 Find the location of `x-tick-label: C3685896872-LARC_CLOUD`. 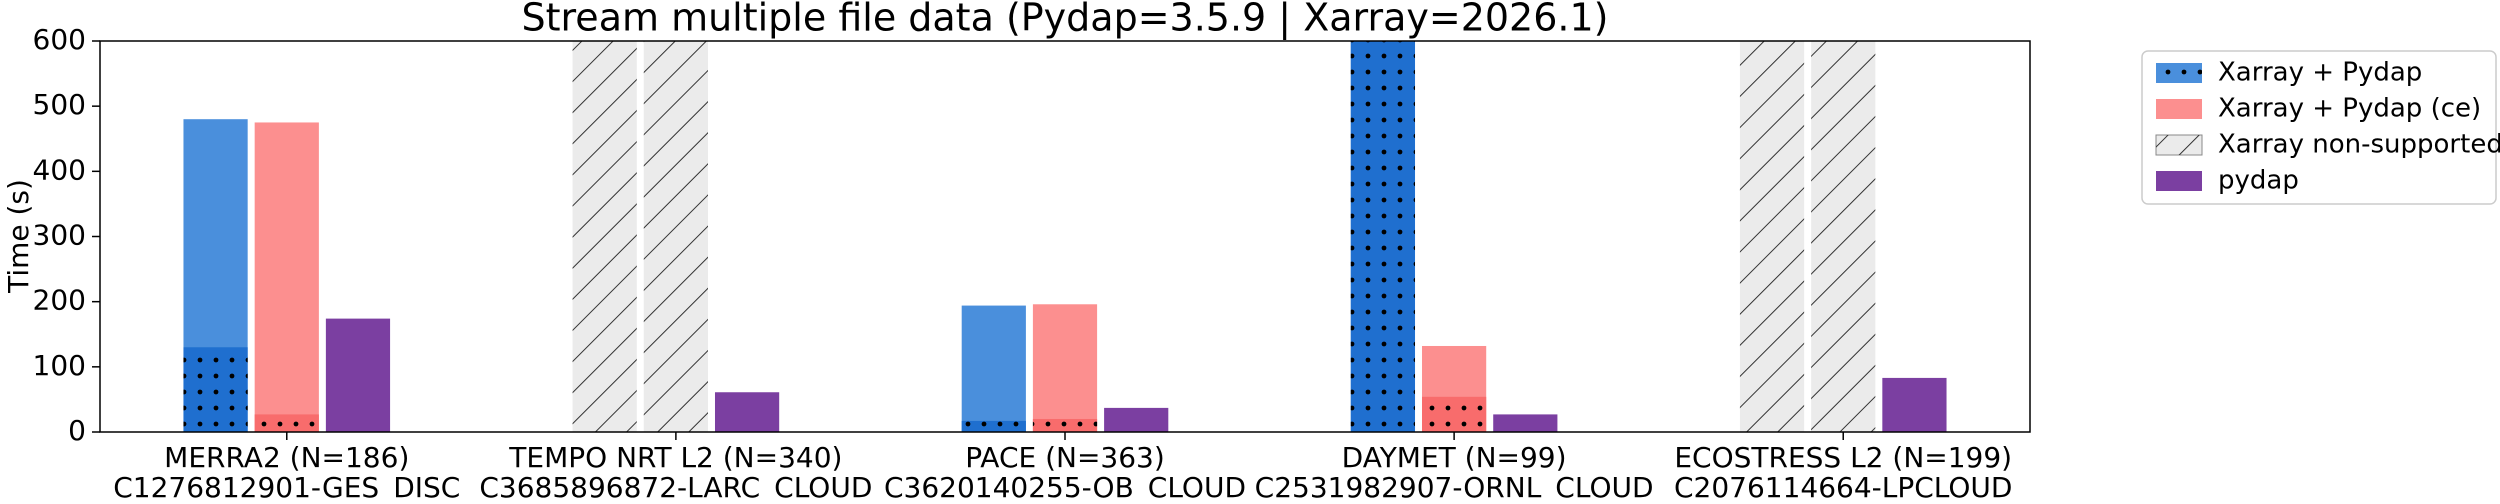

x-tick-label: C3685896872-LARC_CLOUD is located at coordinates (675, 485).